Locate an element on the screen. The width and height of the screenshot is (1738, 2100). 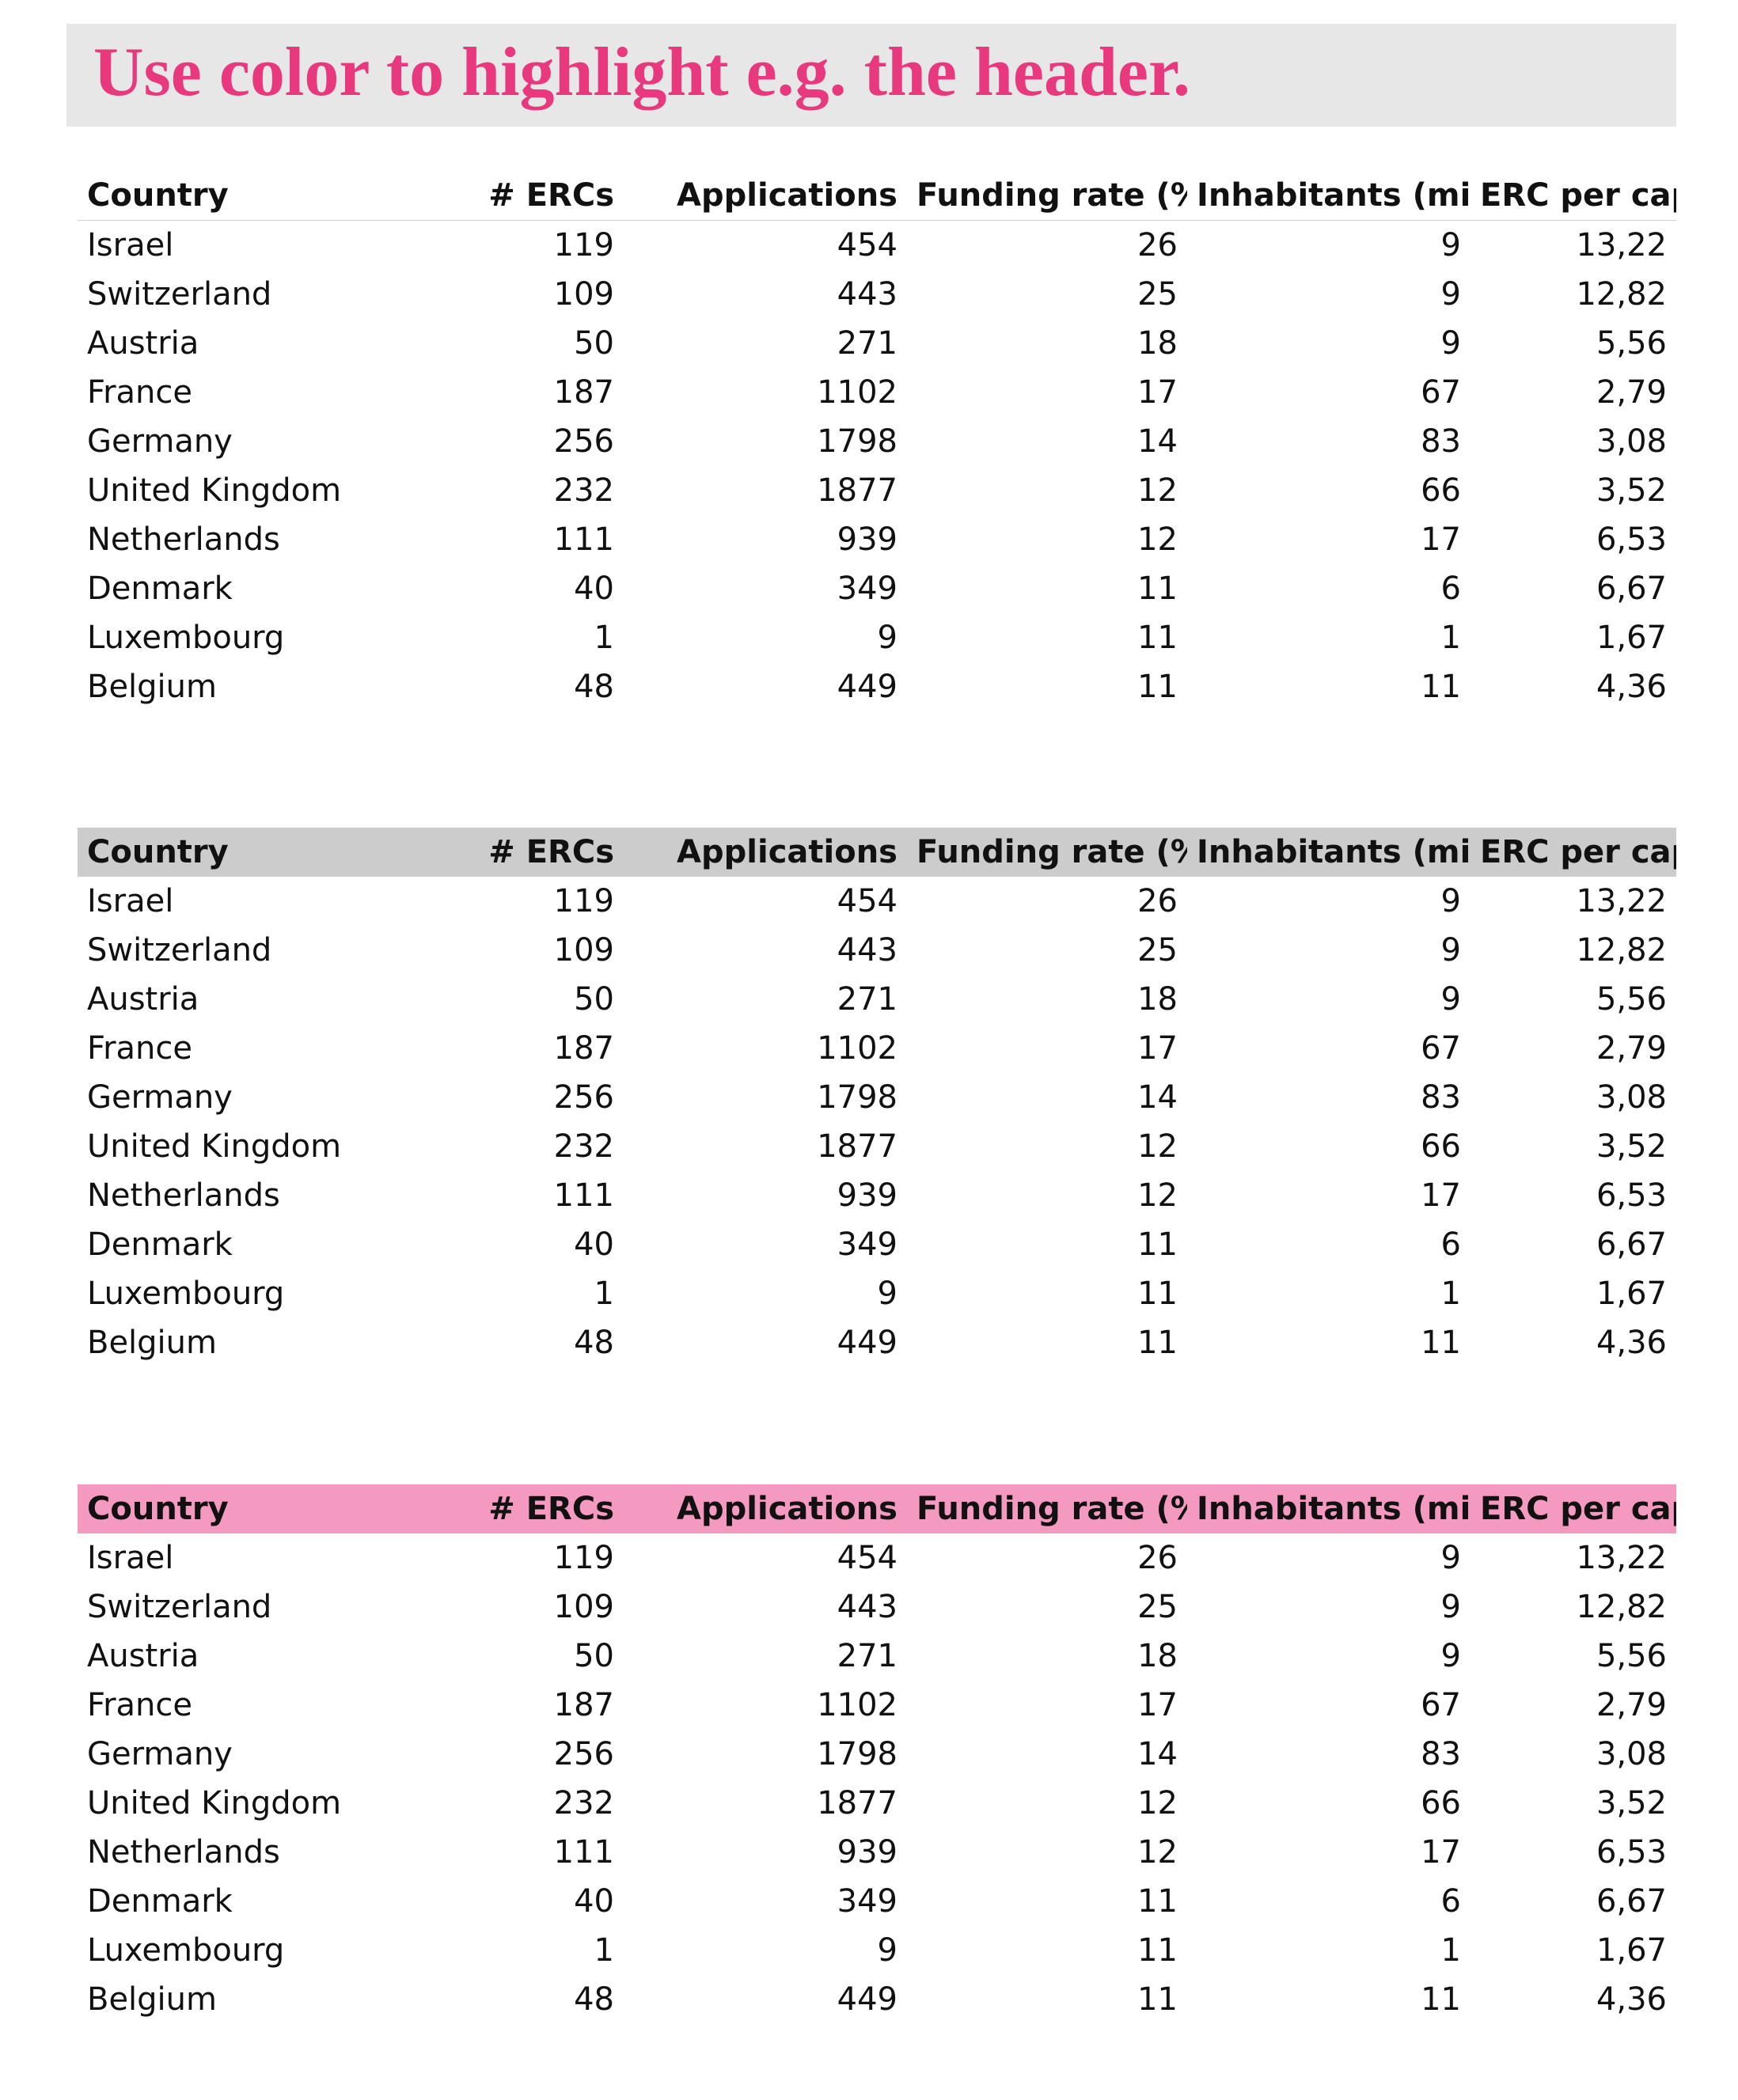
page-title: Use color to highlight e.g. the header. is located at coordinates (641, 72).